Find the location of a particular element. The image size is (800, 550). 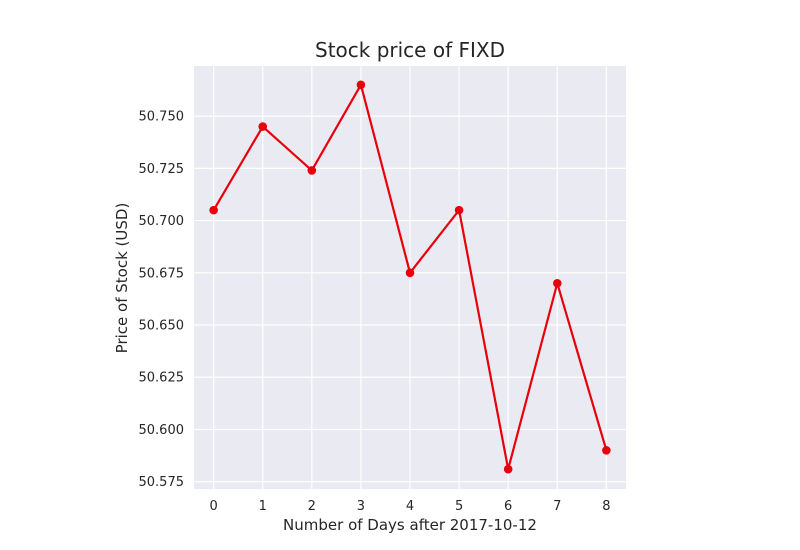

x-tick-label: 5 is located at coordinates (459, 506).